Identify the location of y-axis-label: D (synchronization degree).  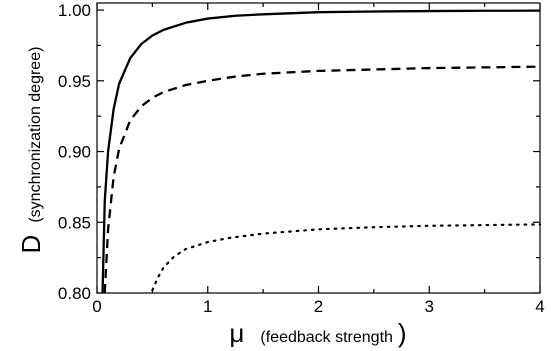
(31, 150).